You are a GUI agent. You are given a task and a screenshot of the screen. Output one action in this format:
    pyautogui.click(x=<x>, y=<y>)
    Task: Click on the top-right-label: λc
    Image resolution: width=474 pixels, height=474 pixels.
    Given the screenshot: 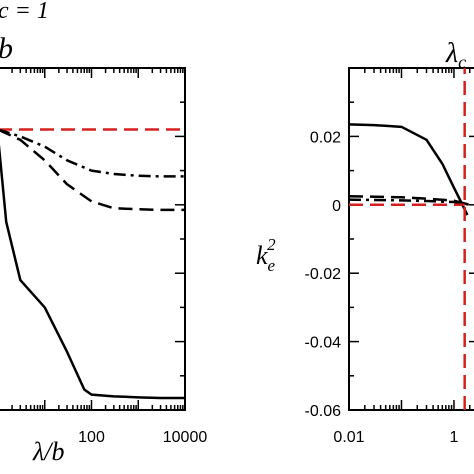 What is the action you would take?
    pyautogui.click(x=455, y=55)
    